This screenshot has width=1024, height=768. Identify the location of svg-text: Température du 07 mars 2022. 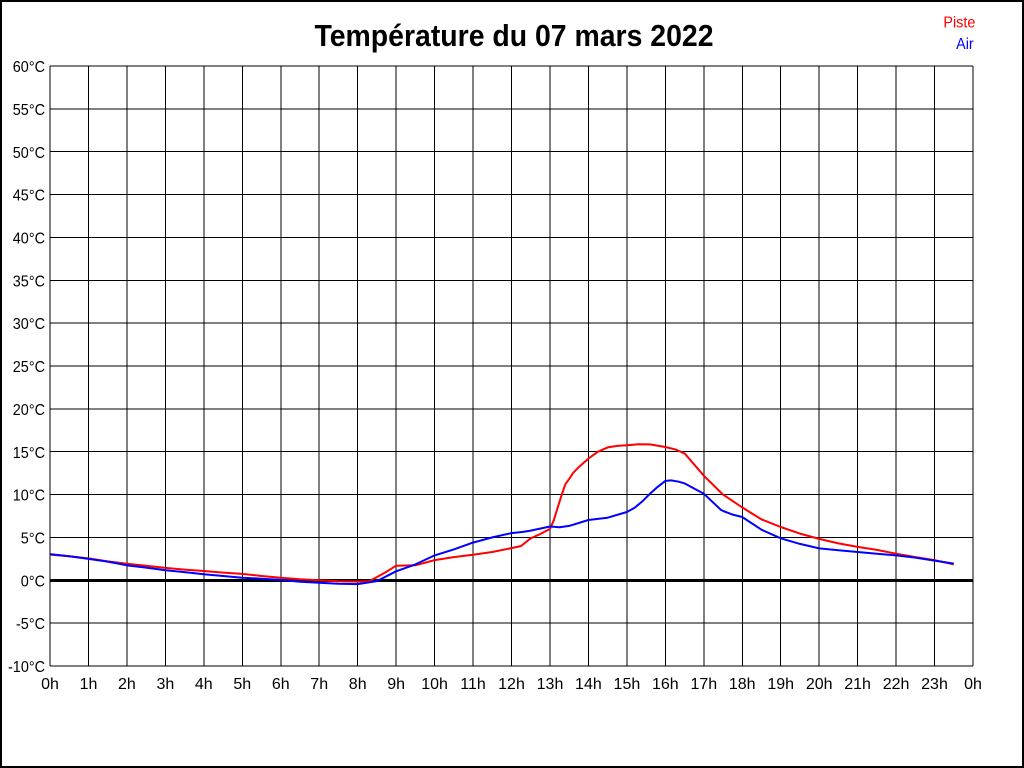
(514, 35).